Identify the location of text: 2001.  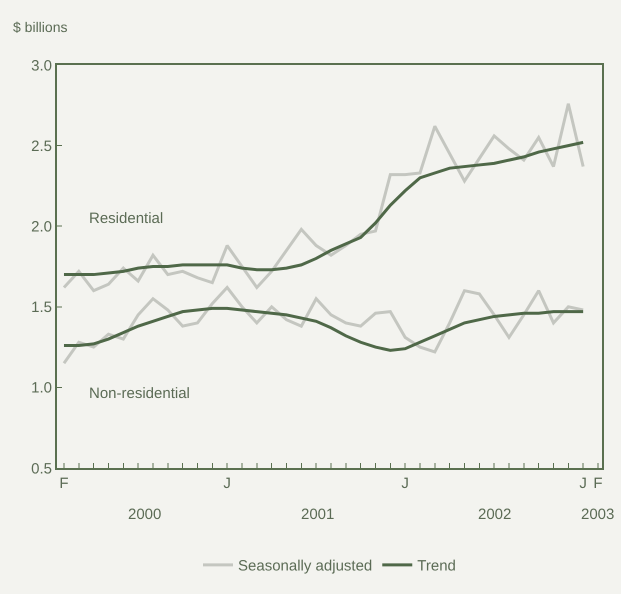
(317, 514).